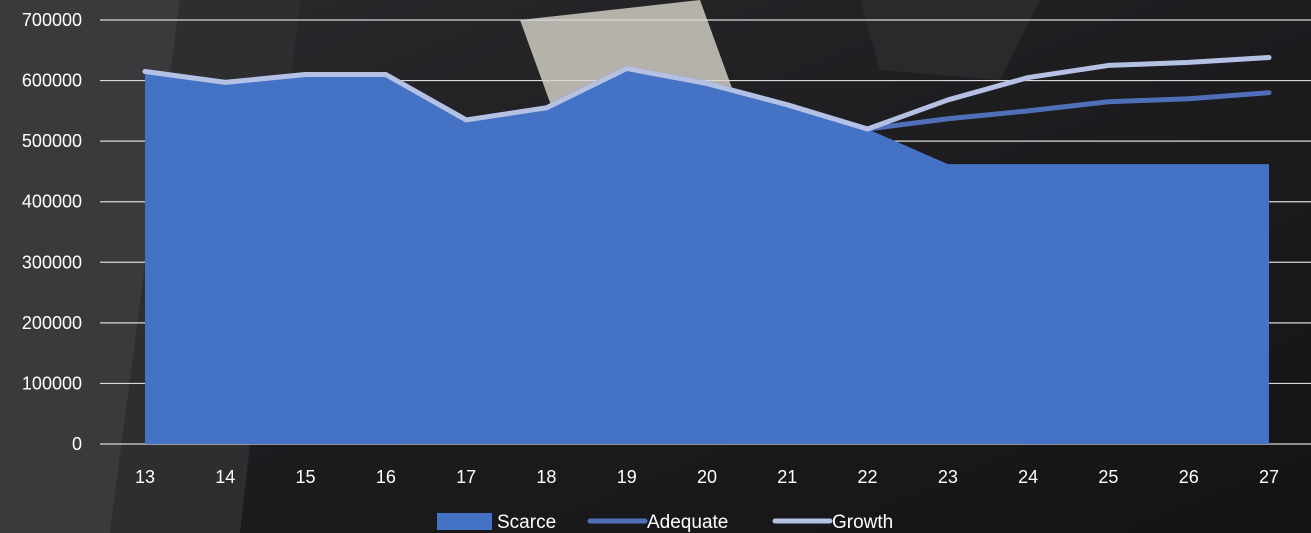  I want to click on series-line-growth, so click(707, 93).